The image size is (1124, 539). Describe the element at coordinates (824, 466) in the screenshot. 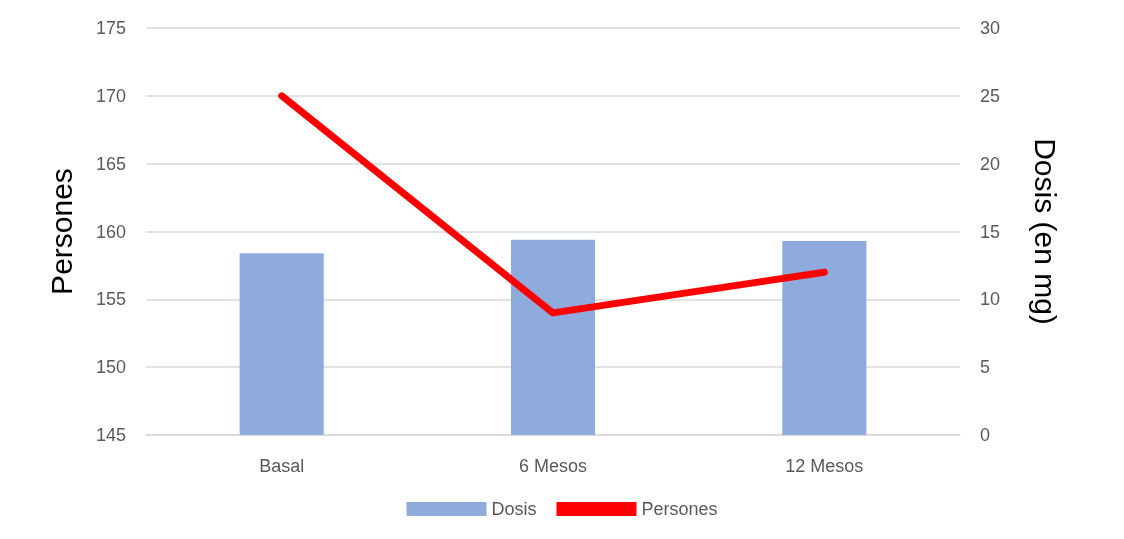

I see `x-tick-label: 12 Mesos` at that location.